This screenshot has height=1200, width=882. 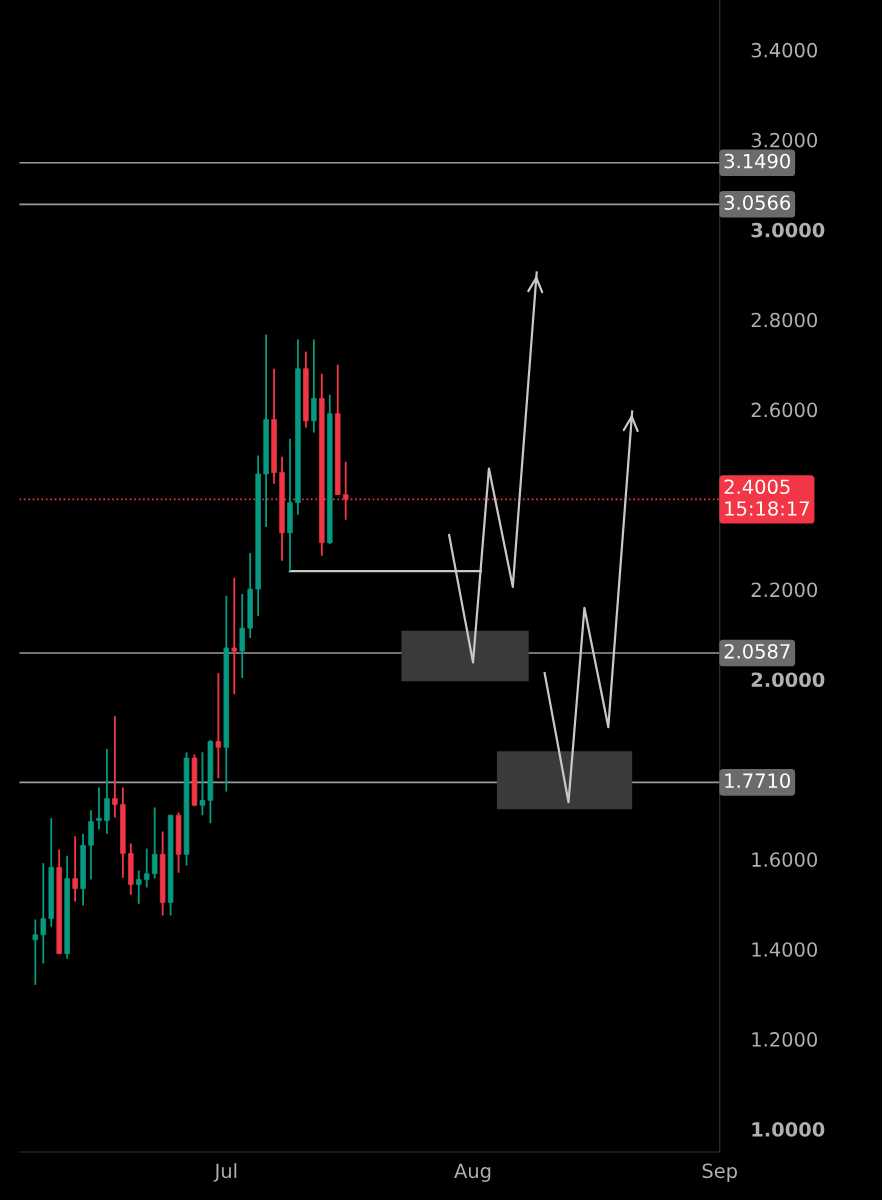 What do you see at coordinates (784, 590) in the screenshot?
I see `y-tick-label: 2.2000` at bounding box center [784, 590].